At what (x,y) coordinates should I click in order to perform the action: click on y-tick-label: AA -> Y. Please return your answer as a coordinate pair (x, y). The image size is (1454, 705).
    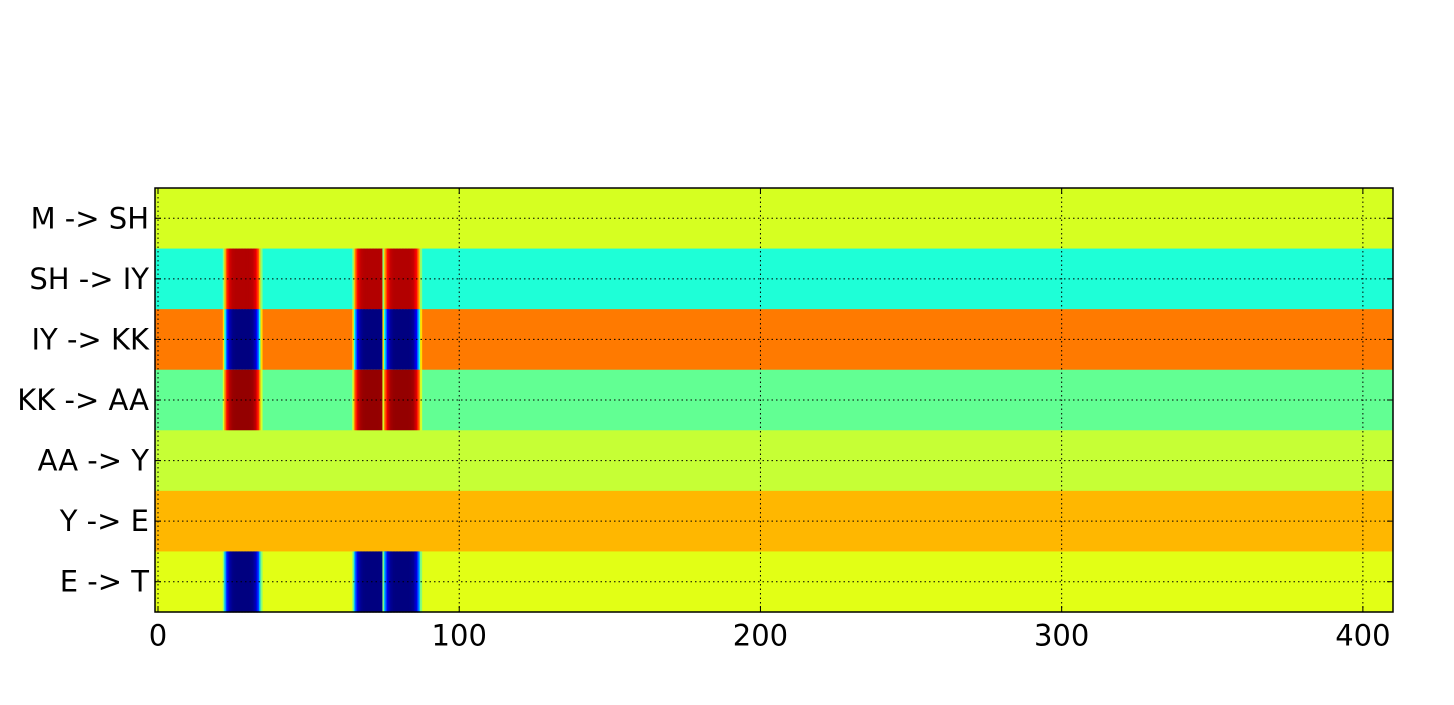
    Looking at the image, I should click on (94, 461).